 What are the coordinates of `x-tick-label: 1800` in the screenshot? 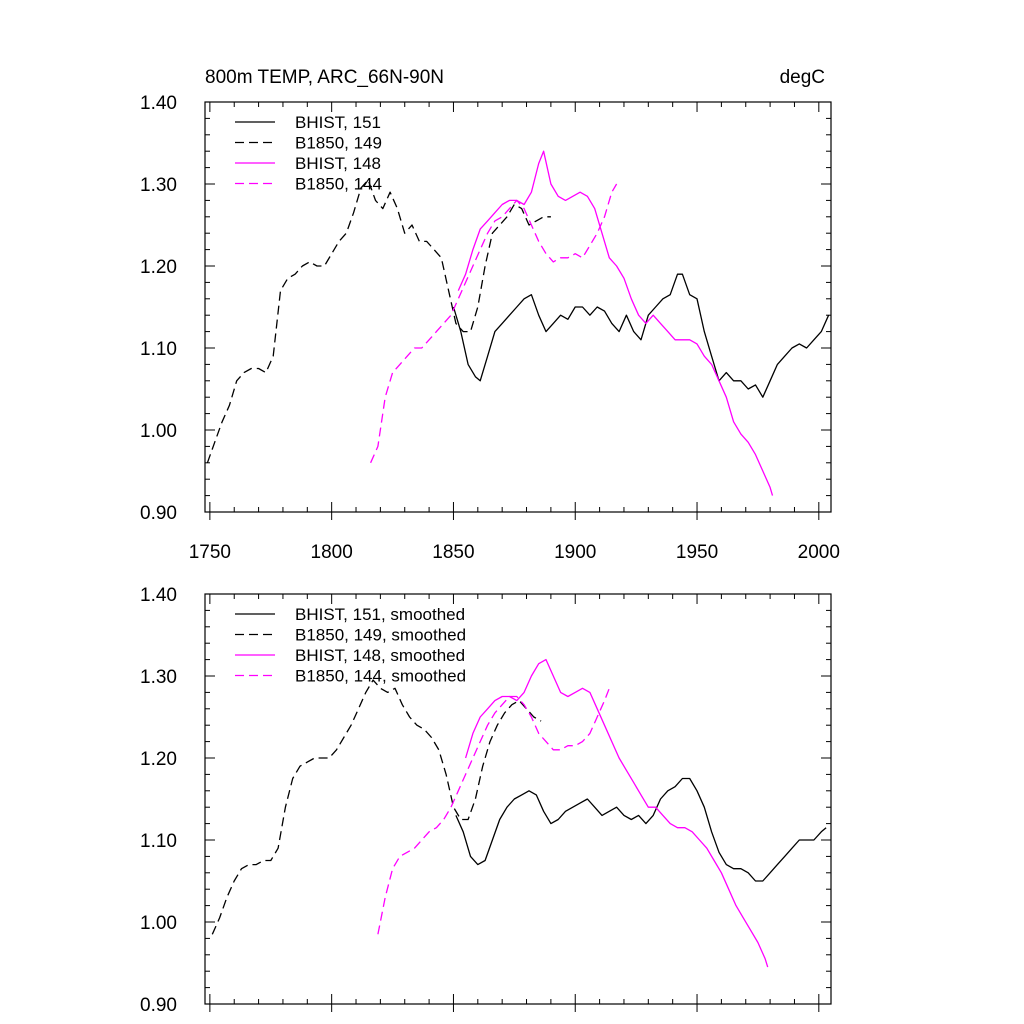 It's located at (332, 552).